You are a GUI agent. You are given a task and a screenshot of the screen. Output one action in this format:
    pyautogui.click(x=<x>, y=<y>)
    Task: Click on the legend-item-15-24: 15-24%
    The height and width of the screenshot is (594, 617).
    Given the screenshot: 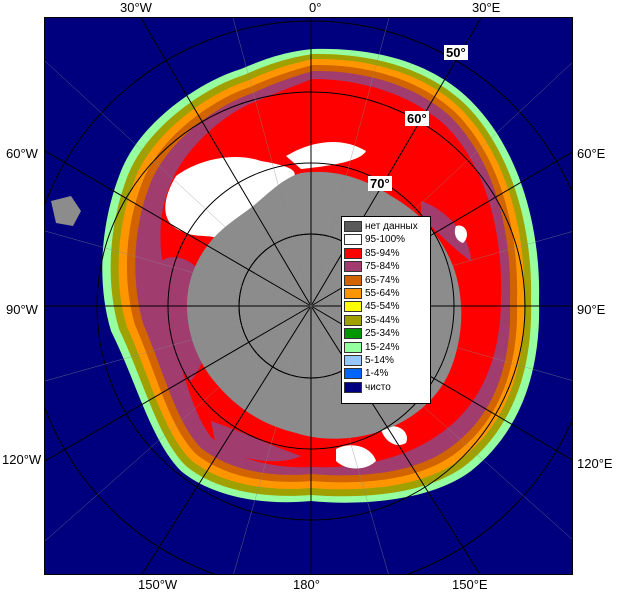 What is the action you would take?
    pyautogui.click(x=386, y=347)
    